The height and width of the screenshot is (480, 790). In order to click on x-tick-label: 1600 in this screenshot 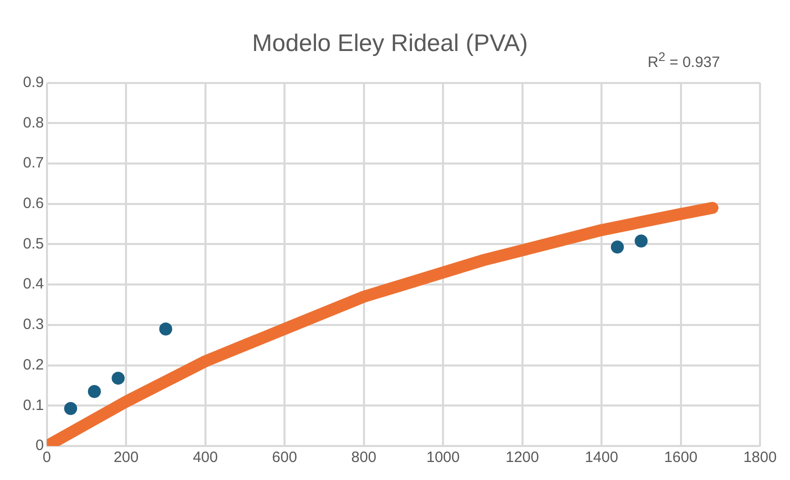, I will do `click(681, 457)`.